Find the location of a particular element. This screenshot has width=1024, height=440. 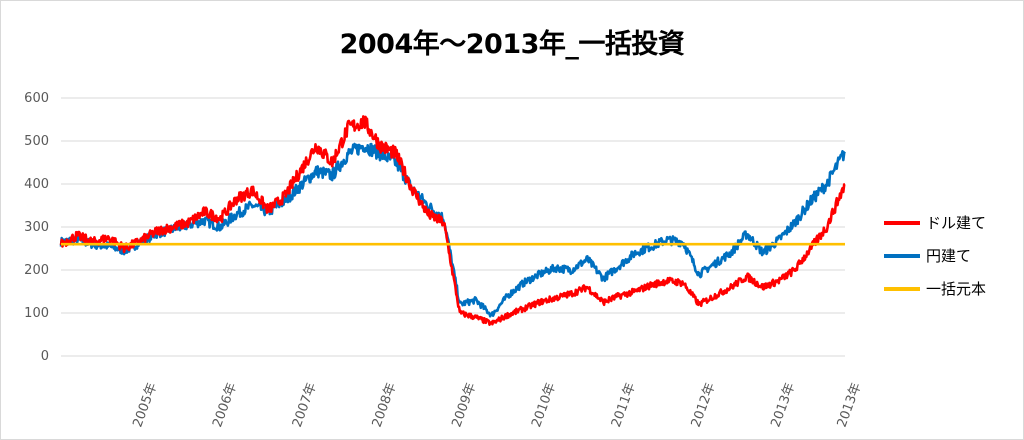

x-tick-label: 2009年 is located at coordinates (464, 405).